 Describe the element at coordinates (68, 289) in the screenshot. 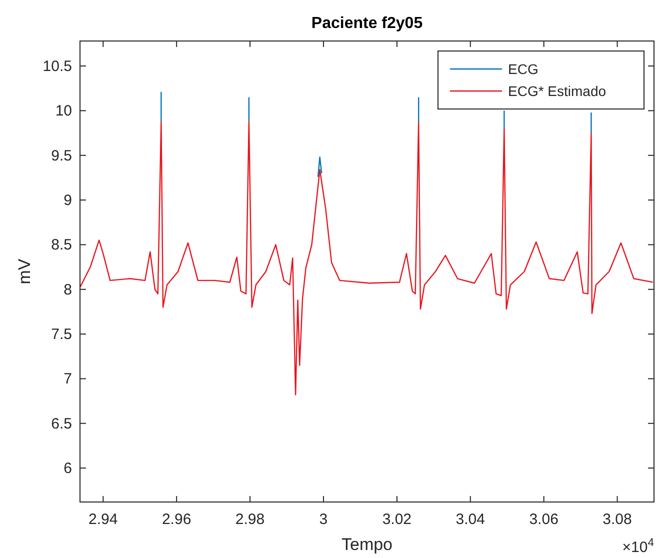

I see `y-tick-label: 8` at that location.